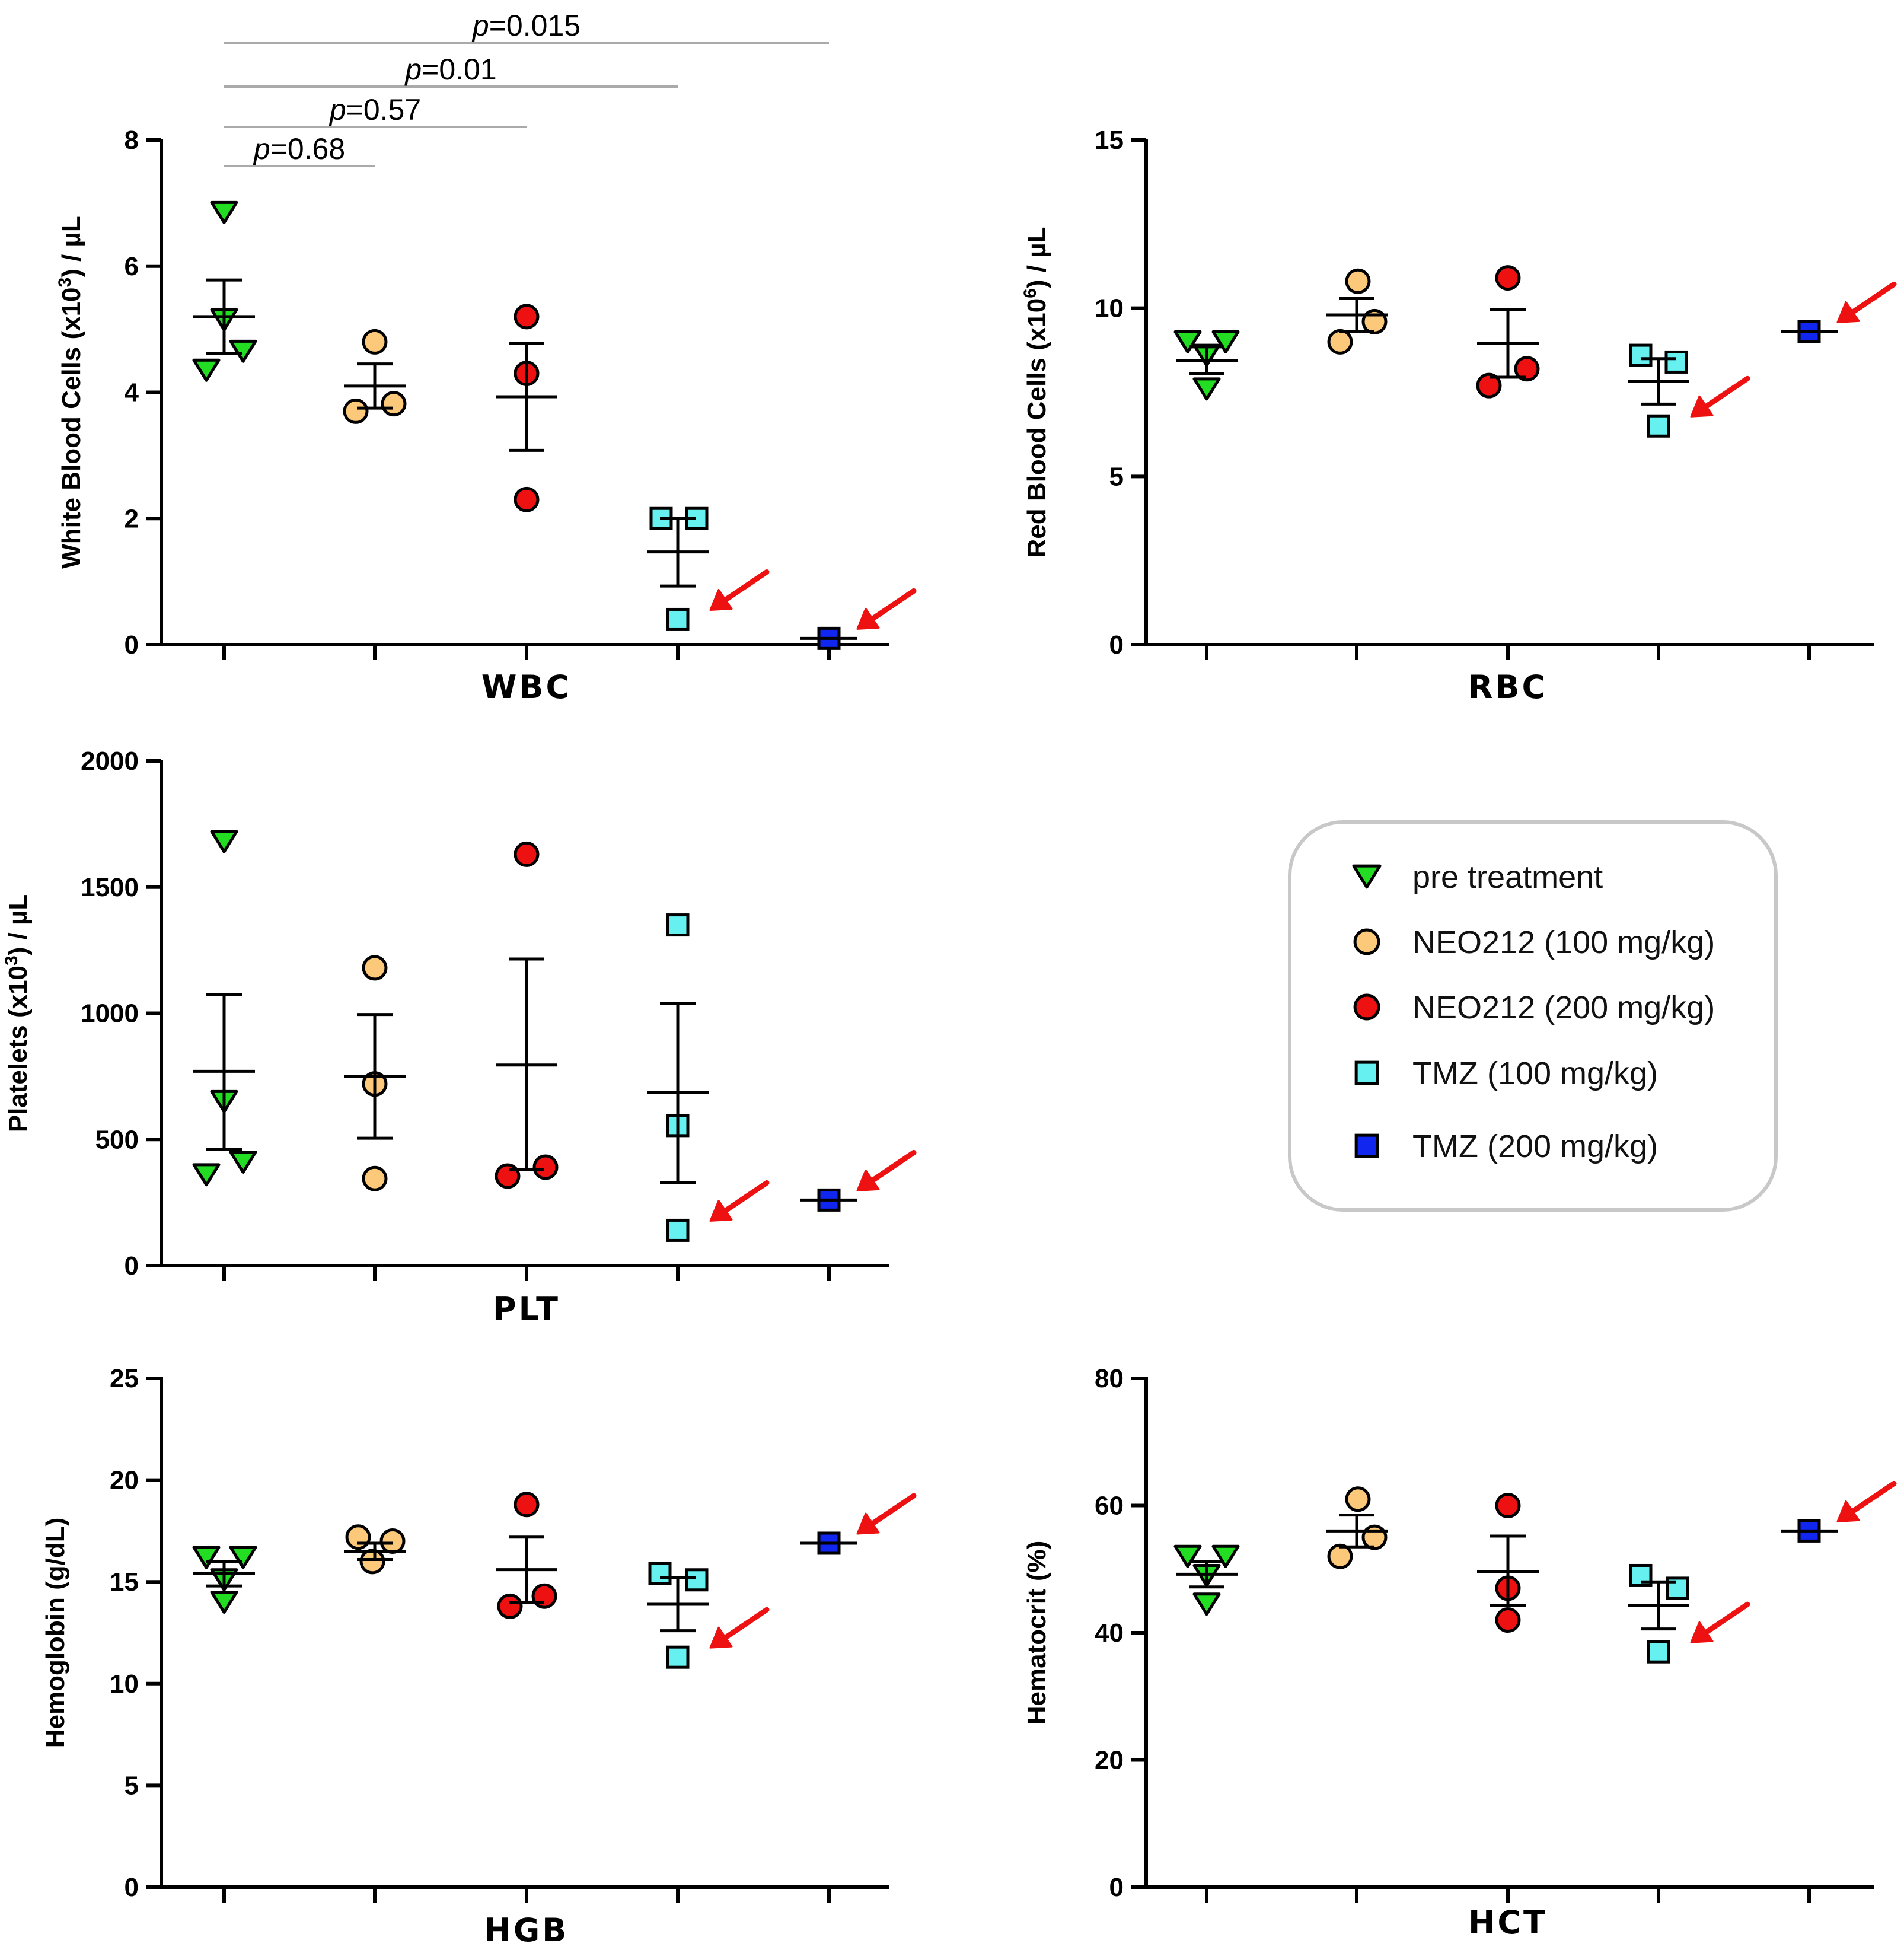  I want to click on legend-marker-pre-treatment, so click(1367, 876).